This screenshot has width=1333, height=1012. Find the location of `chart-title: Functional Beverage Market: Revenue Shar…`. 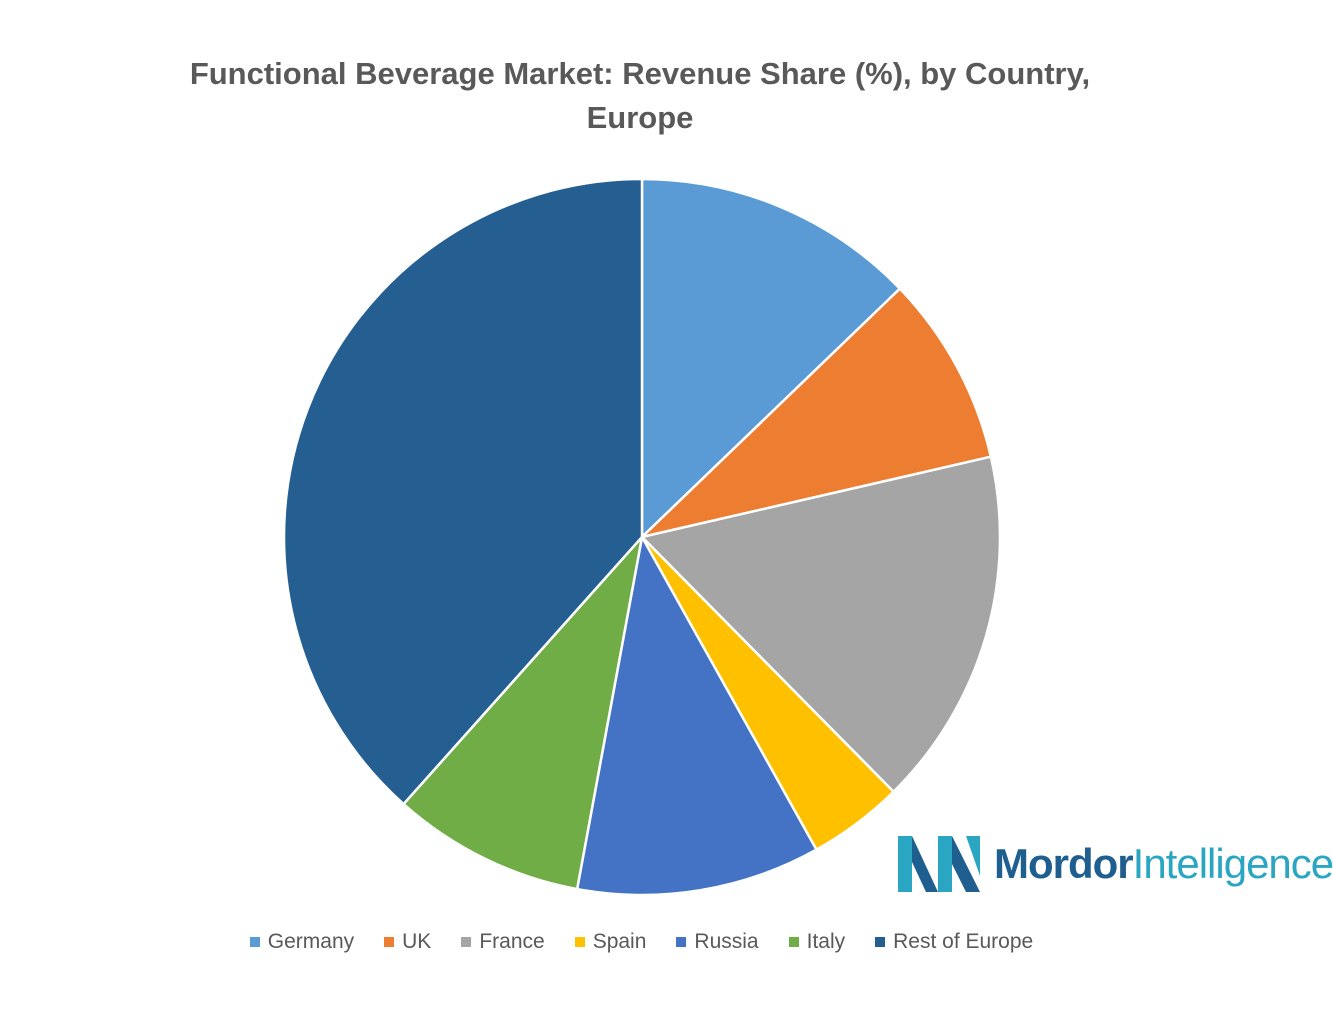

chart-title: Functional Beverage Market: Revenue Shar… is located at coordinates (640, 95).